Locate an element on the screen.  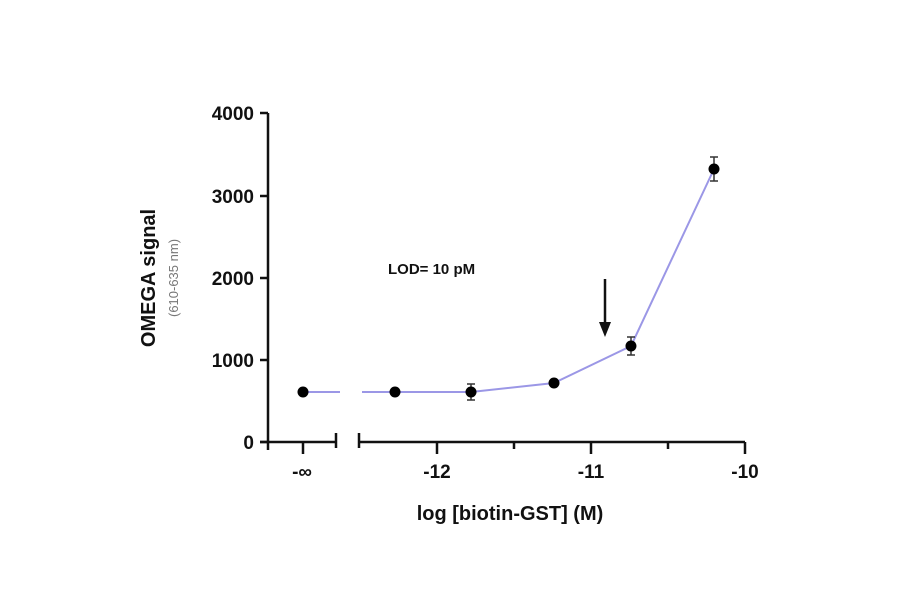
x-axis-title: log [biotin-GST] (M) is located at coordinates (510, 514).